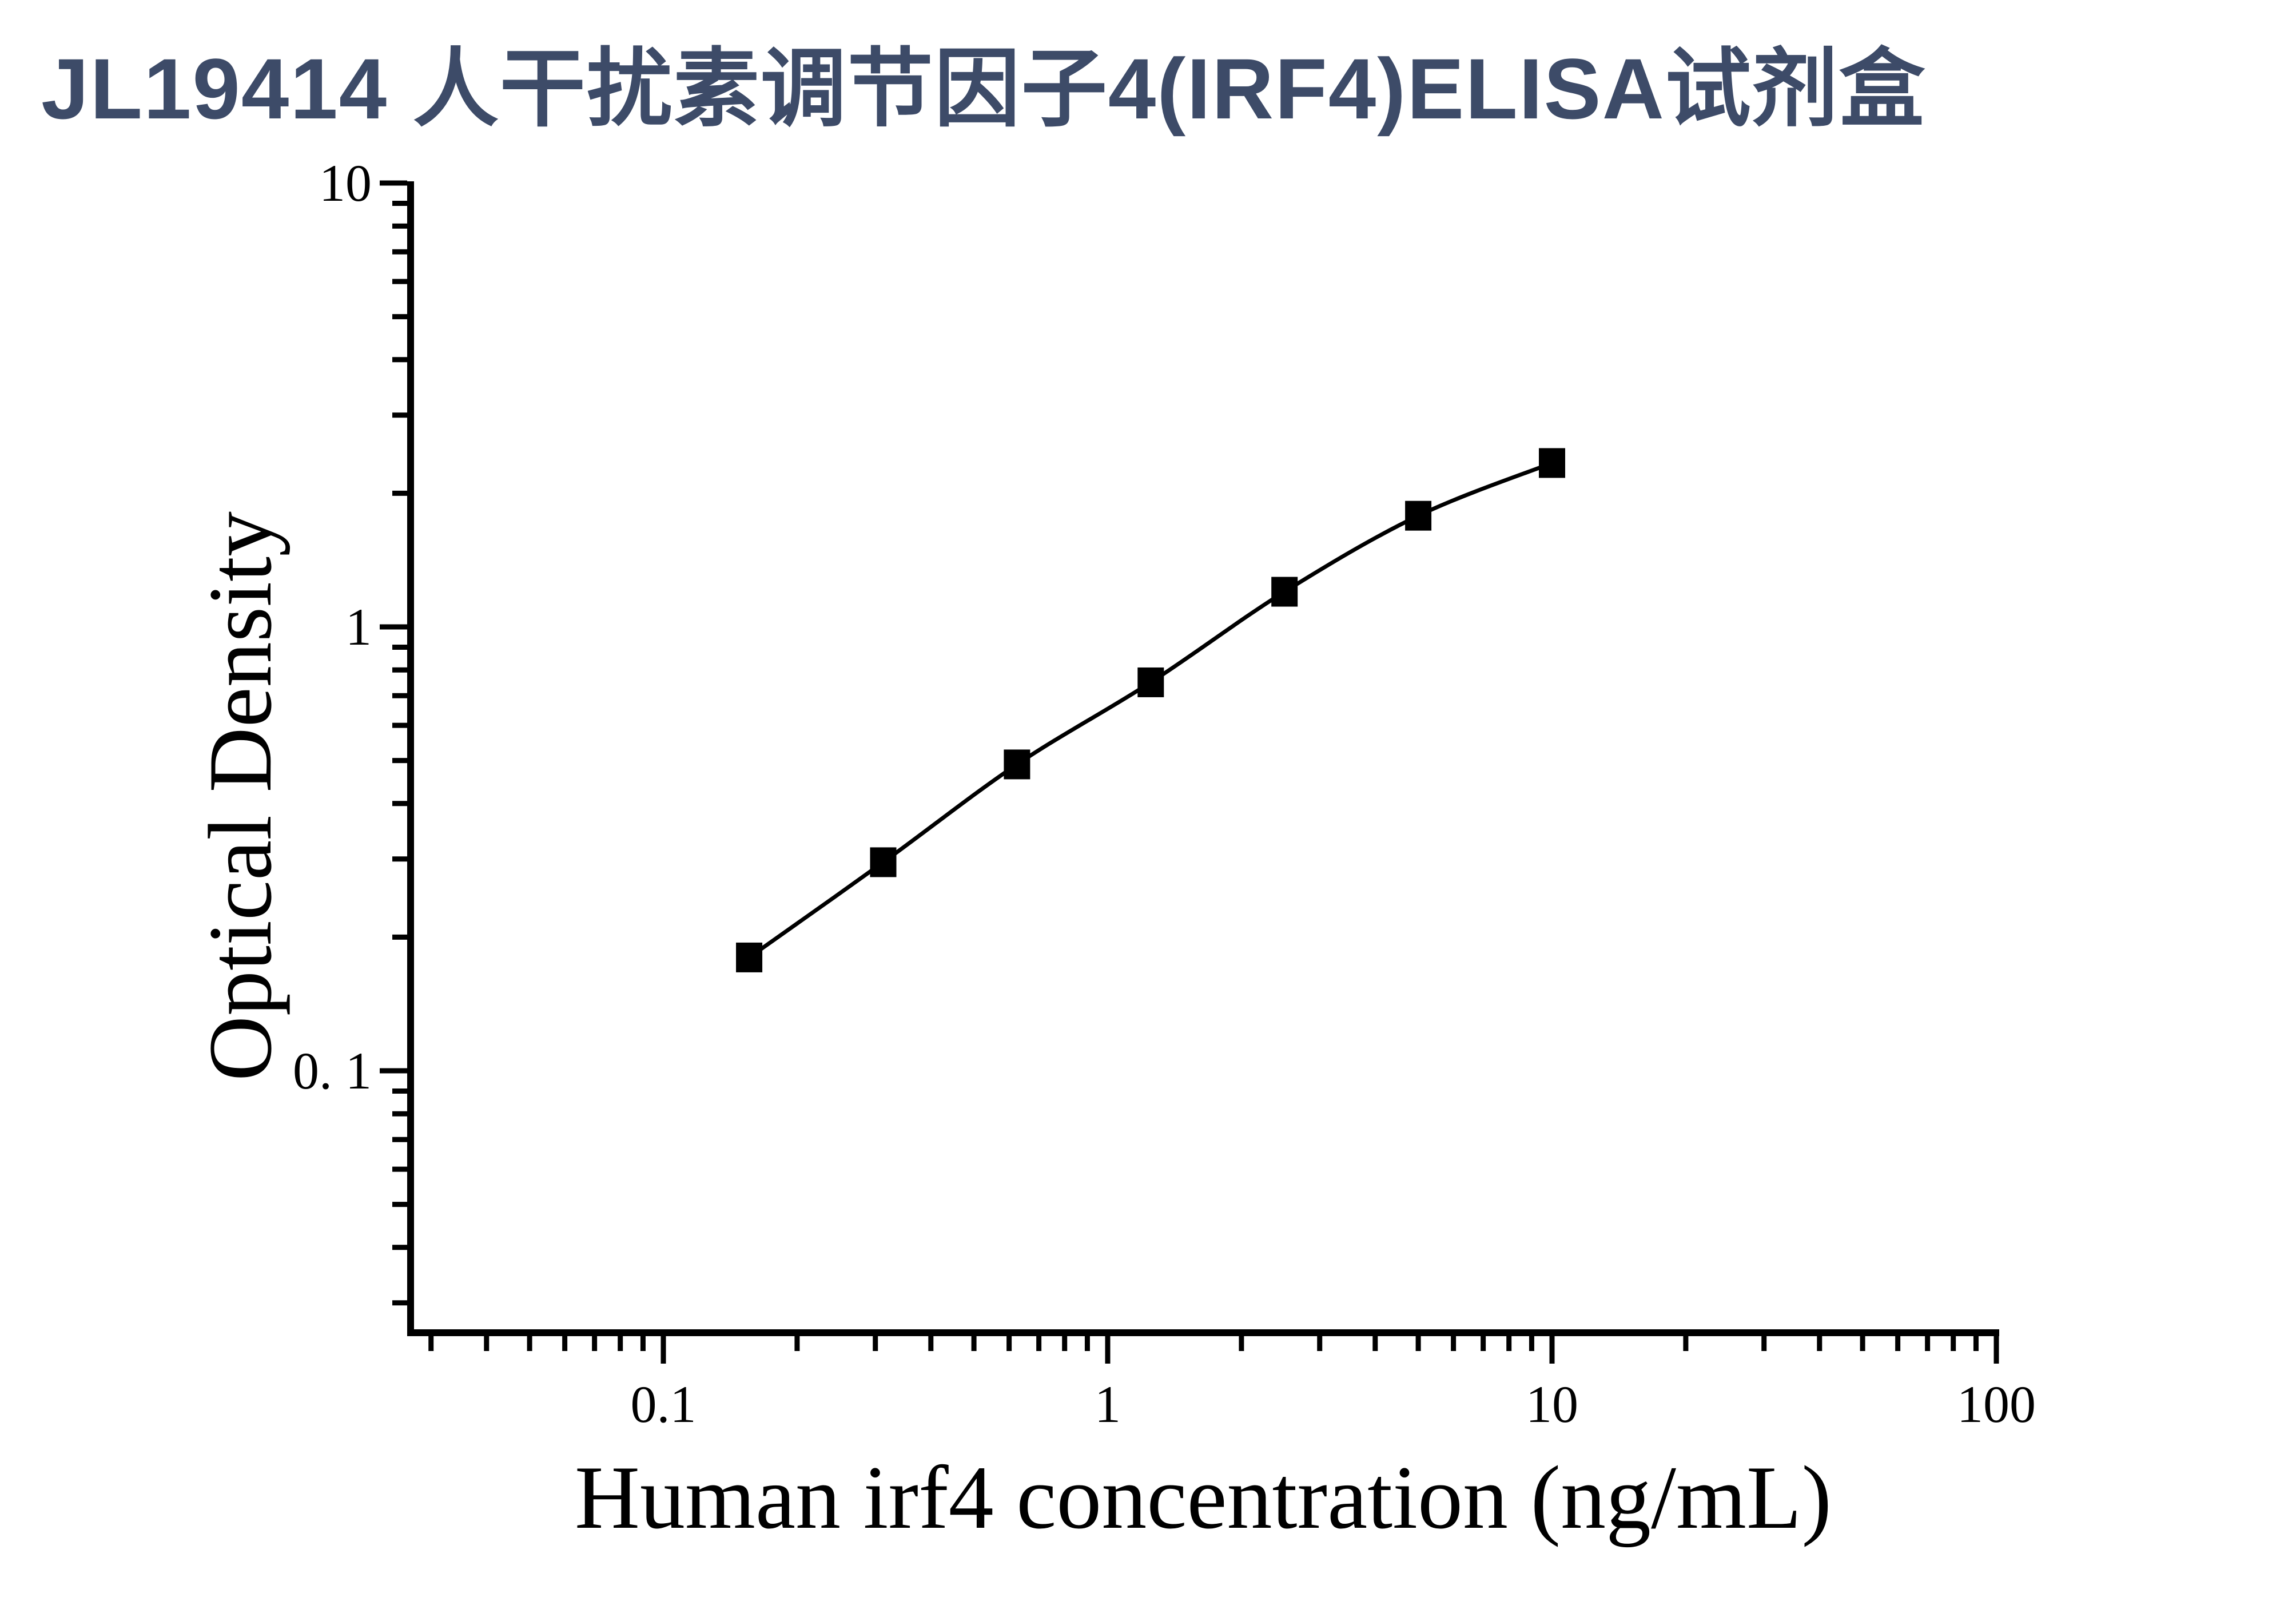  Describe the element at coordinates (664, 1404) in the screenshot. I see `x-tick-label: 0.1` at that location.